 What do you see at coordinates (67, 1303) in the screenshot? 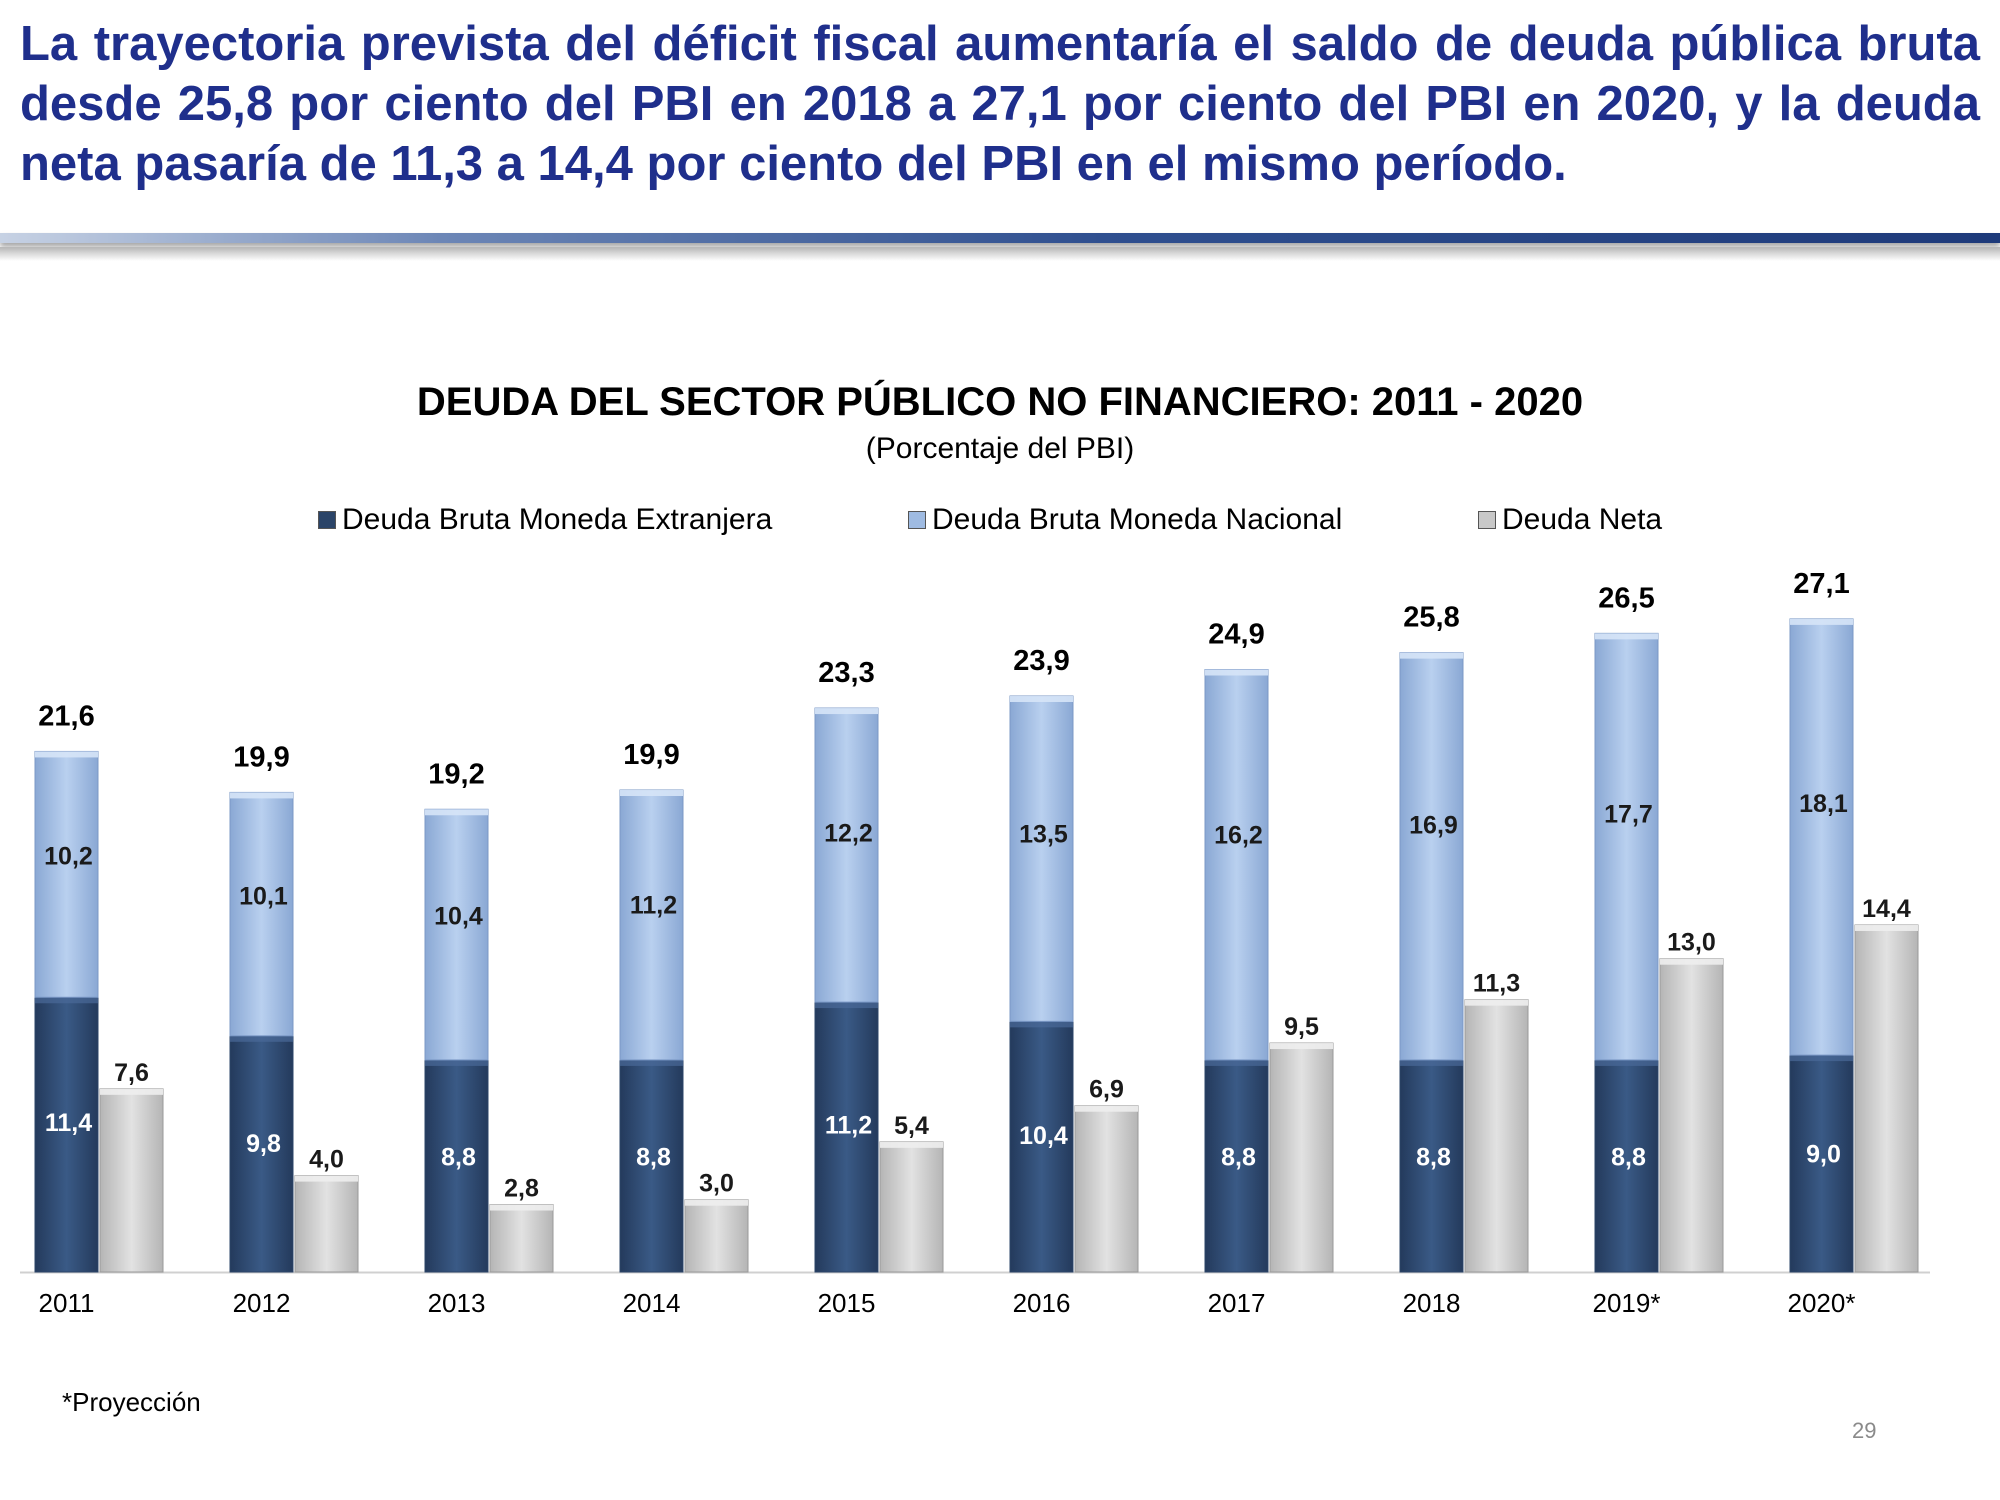
I see `x-tick-label: 2011` at bounding box center [67, 1303].